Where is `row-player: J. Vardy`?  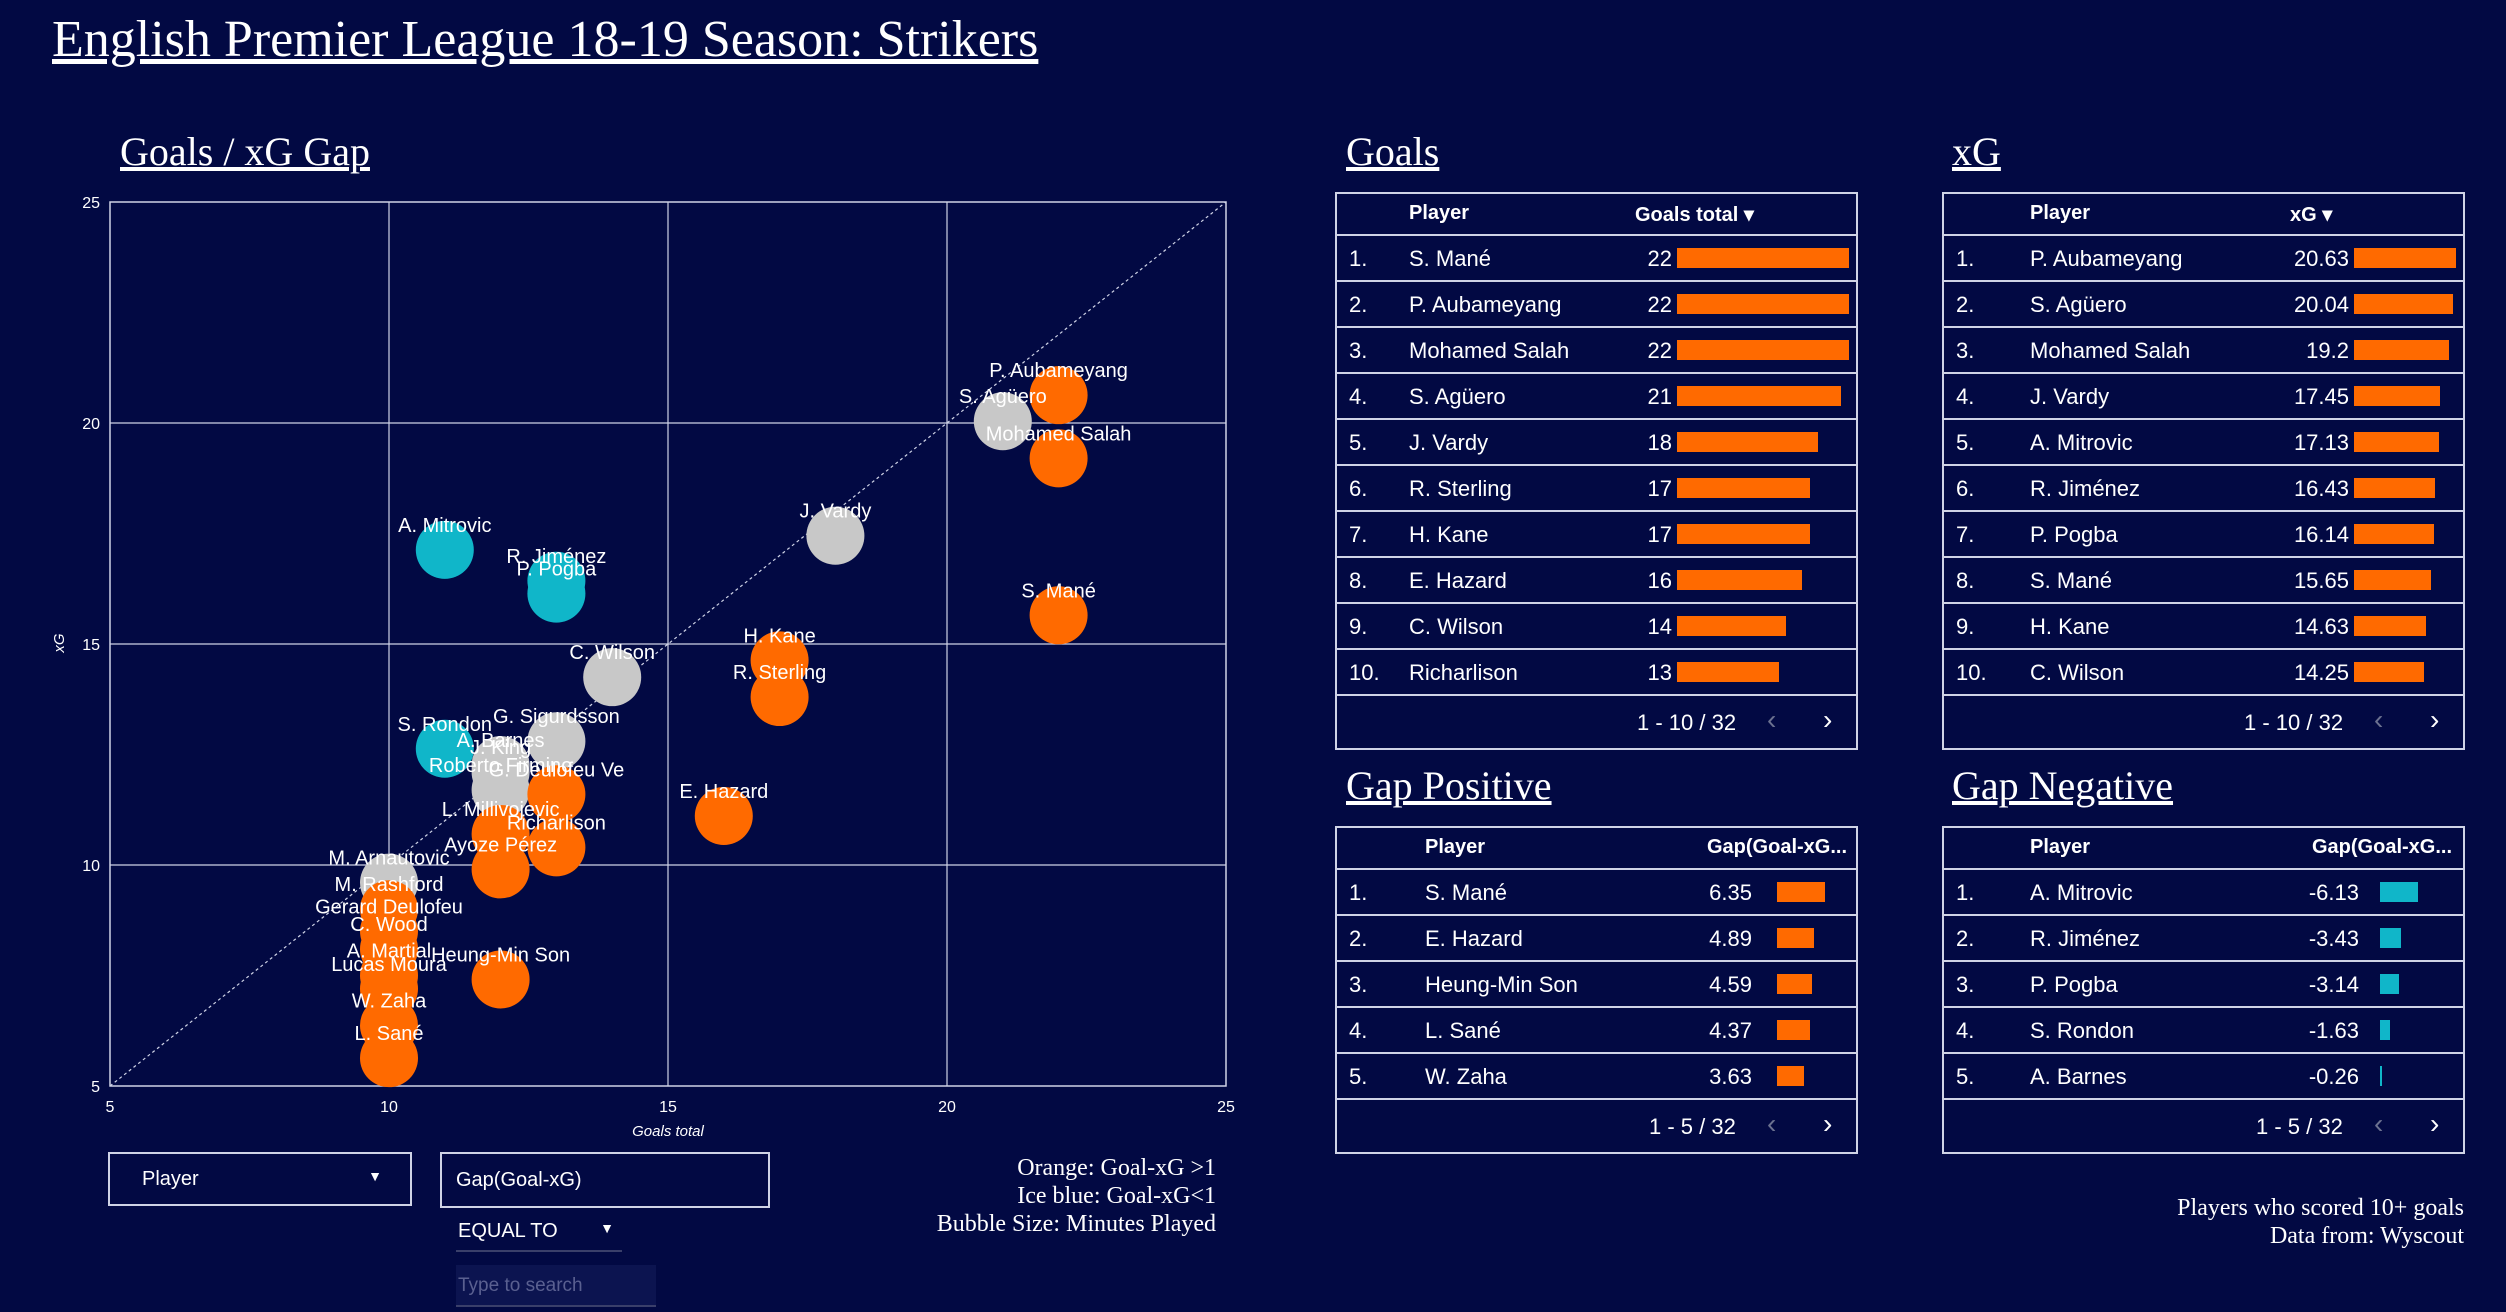 row-player: J. Vardy is located at coordinates (2070, 396).